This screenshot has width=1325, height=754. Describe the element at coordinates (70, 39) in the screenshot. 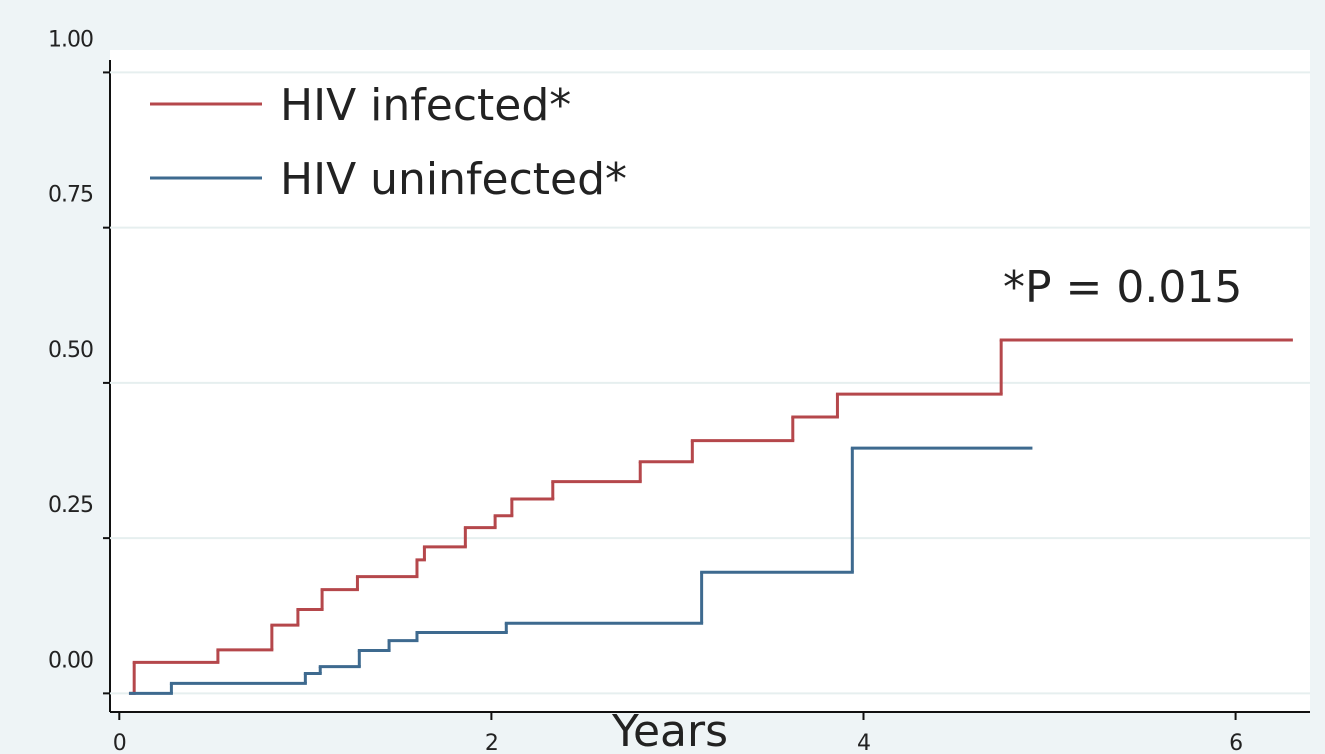

I see `y-tick-label: 1.00` at that location.